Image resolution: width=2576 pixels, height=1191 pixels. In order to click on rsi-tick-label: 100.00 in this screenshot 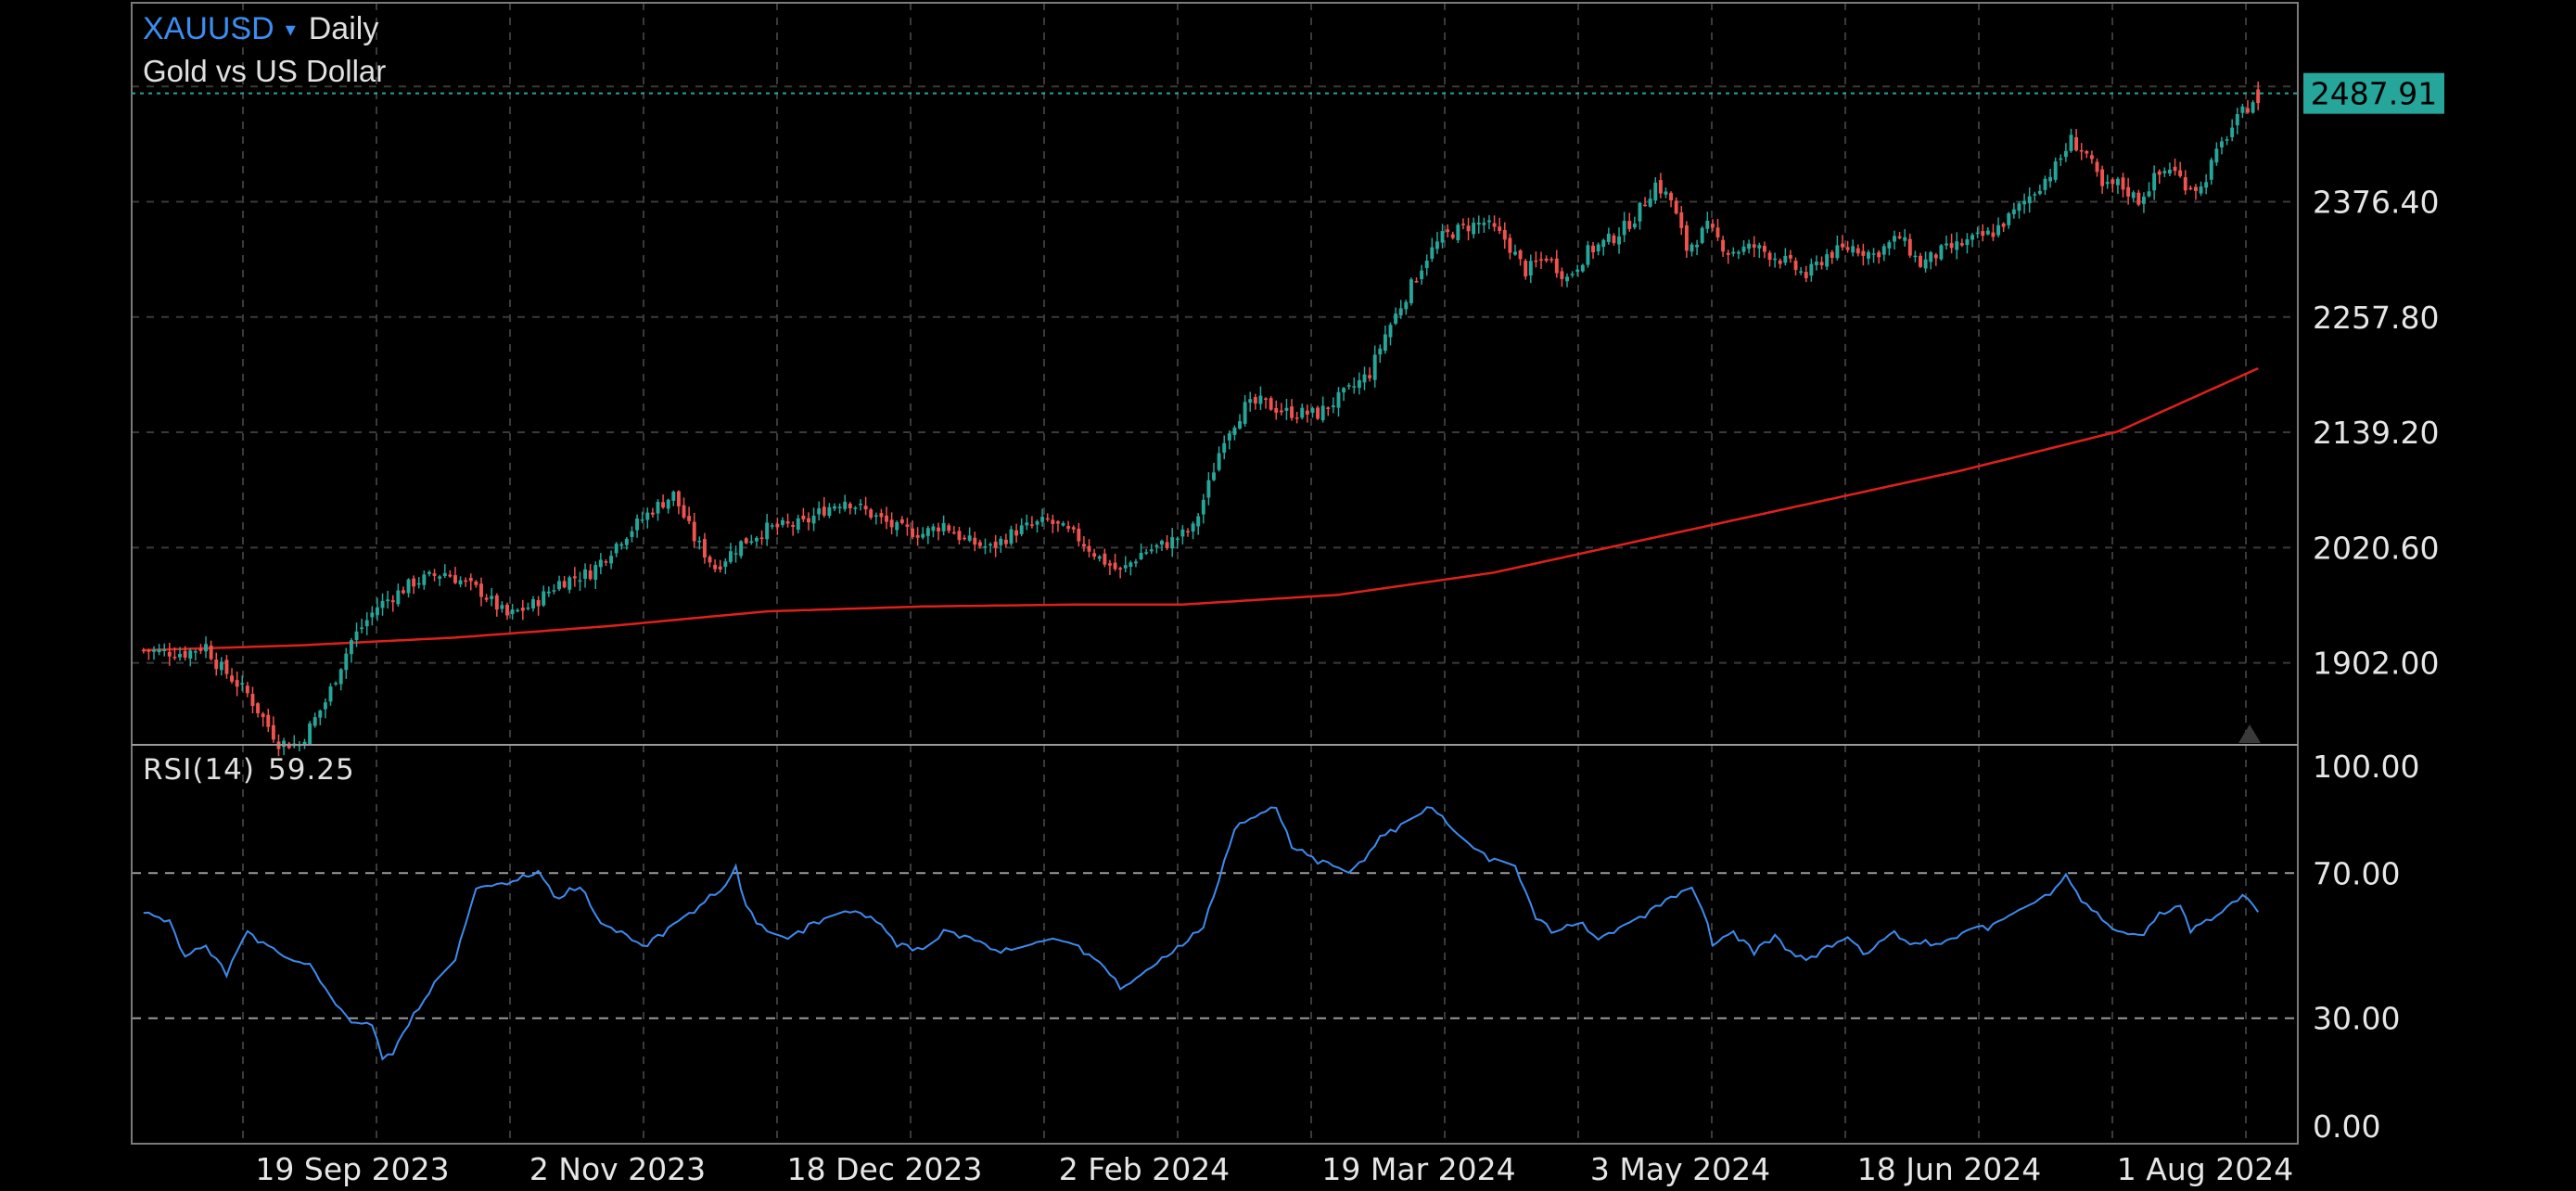, I will do `click(2366, 767)`.